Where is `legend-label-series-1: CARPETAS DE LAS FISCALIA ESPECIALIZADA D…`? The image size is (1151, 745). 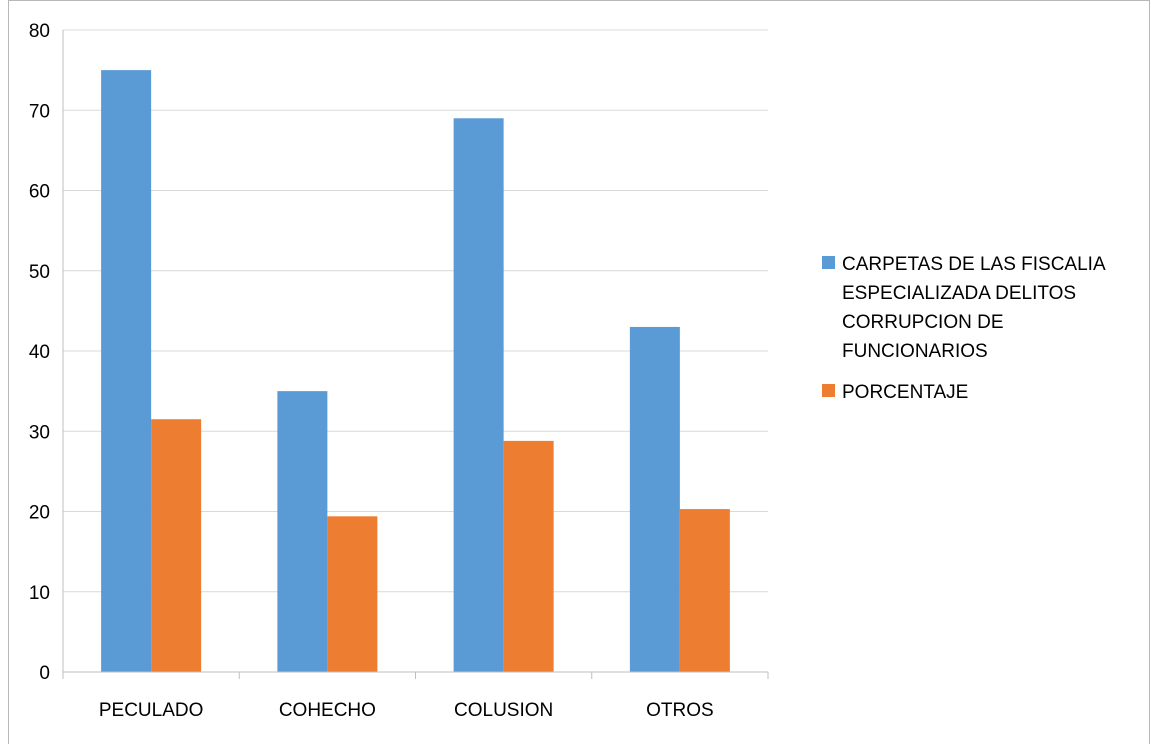 legend-label-series-1: CARPETAS DE LAS FISCALIA ESPECIALIZADA D… is located at coordinates (992, 308).